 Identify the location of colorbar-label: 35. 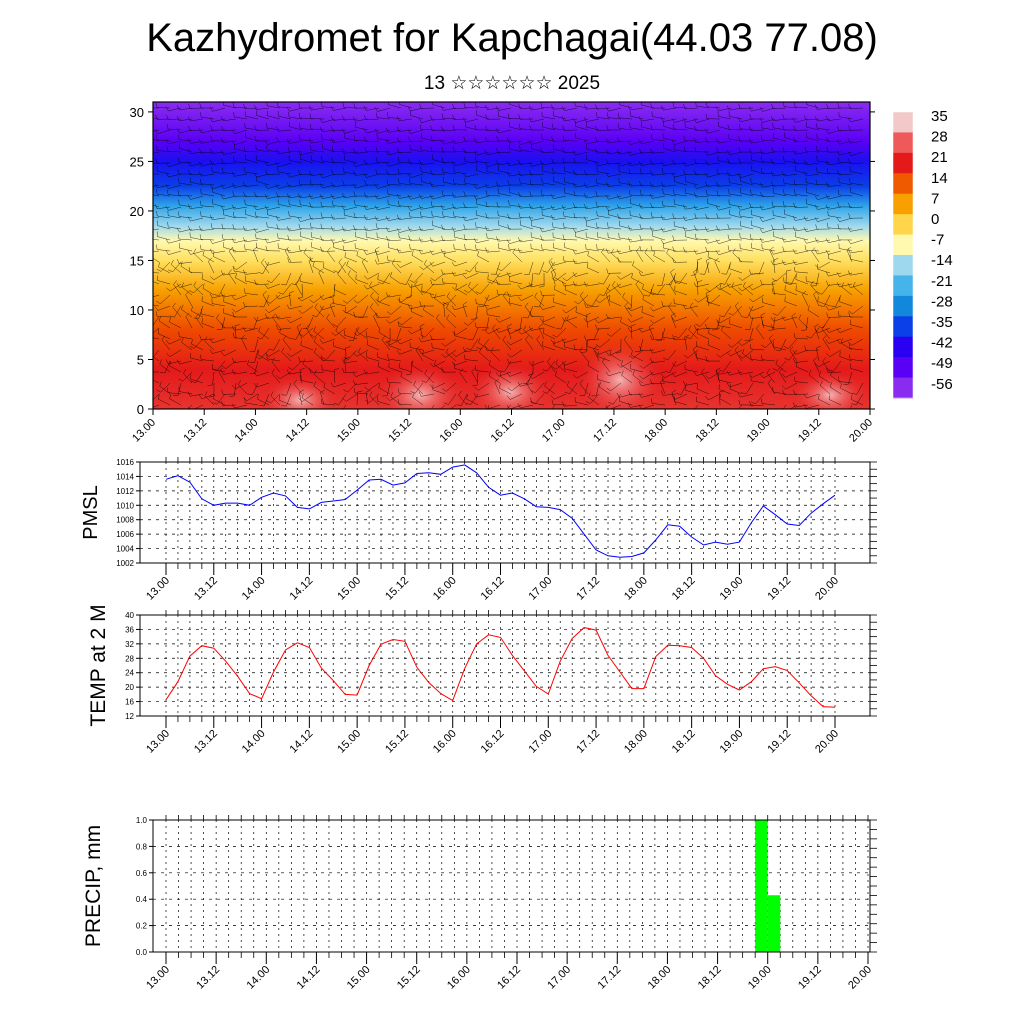
(939, 116).